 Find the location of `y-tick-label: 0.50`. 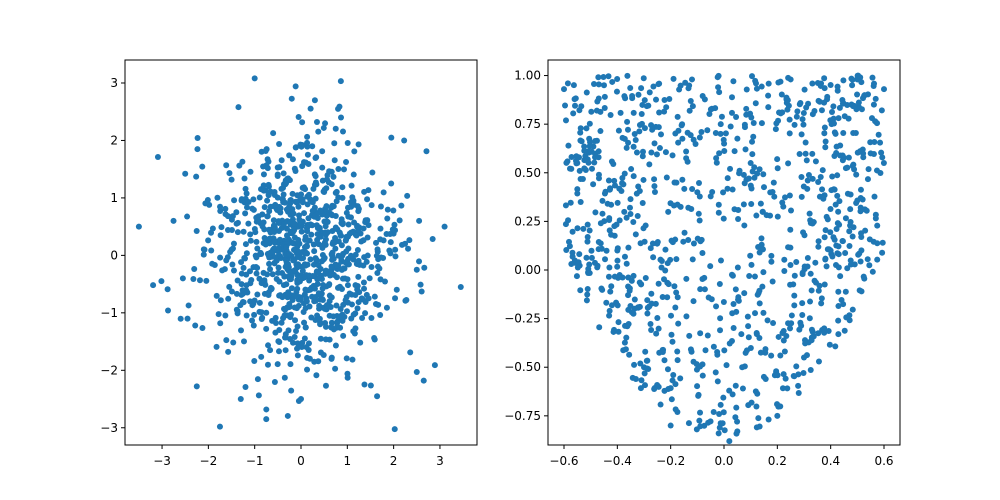

y-tick-label: 0.50 is located at coordinates (527, 173).